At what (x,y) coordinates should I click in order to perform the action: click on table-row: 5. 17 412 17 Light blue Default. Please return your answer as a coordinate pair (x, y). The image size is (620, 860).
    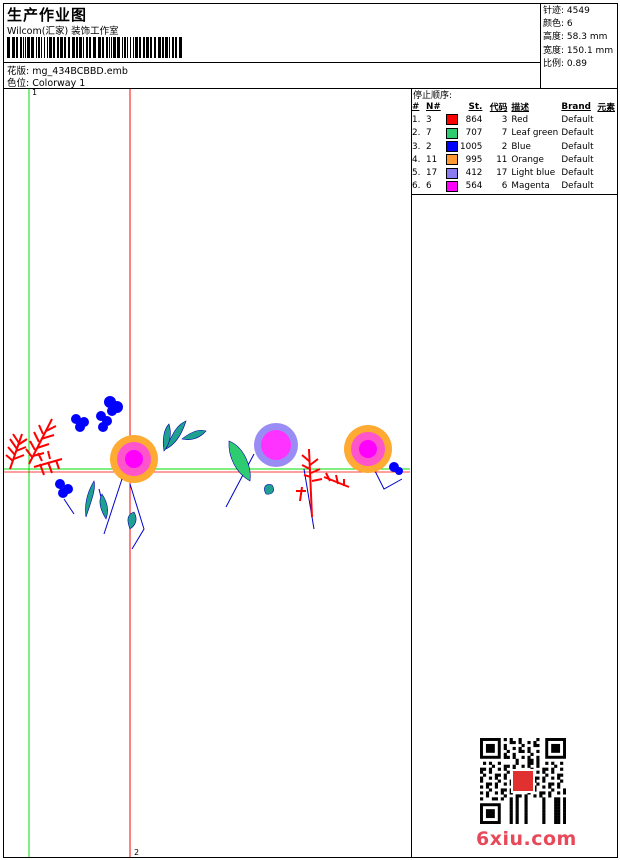
    Looking at the image, I should click on (513, 172).